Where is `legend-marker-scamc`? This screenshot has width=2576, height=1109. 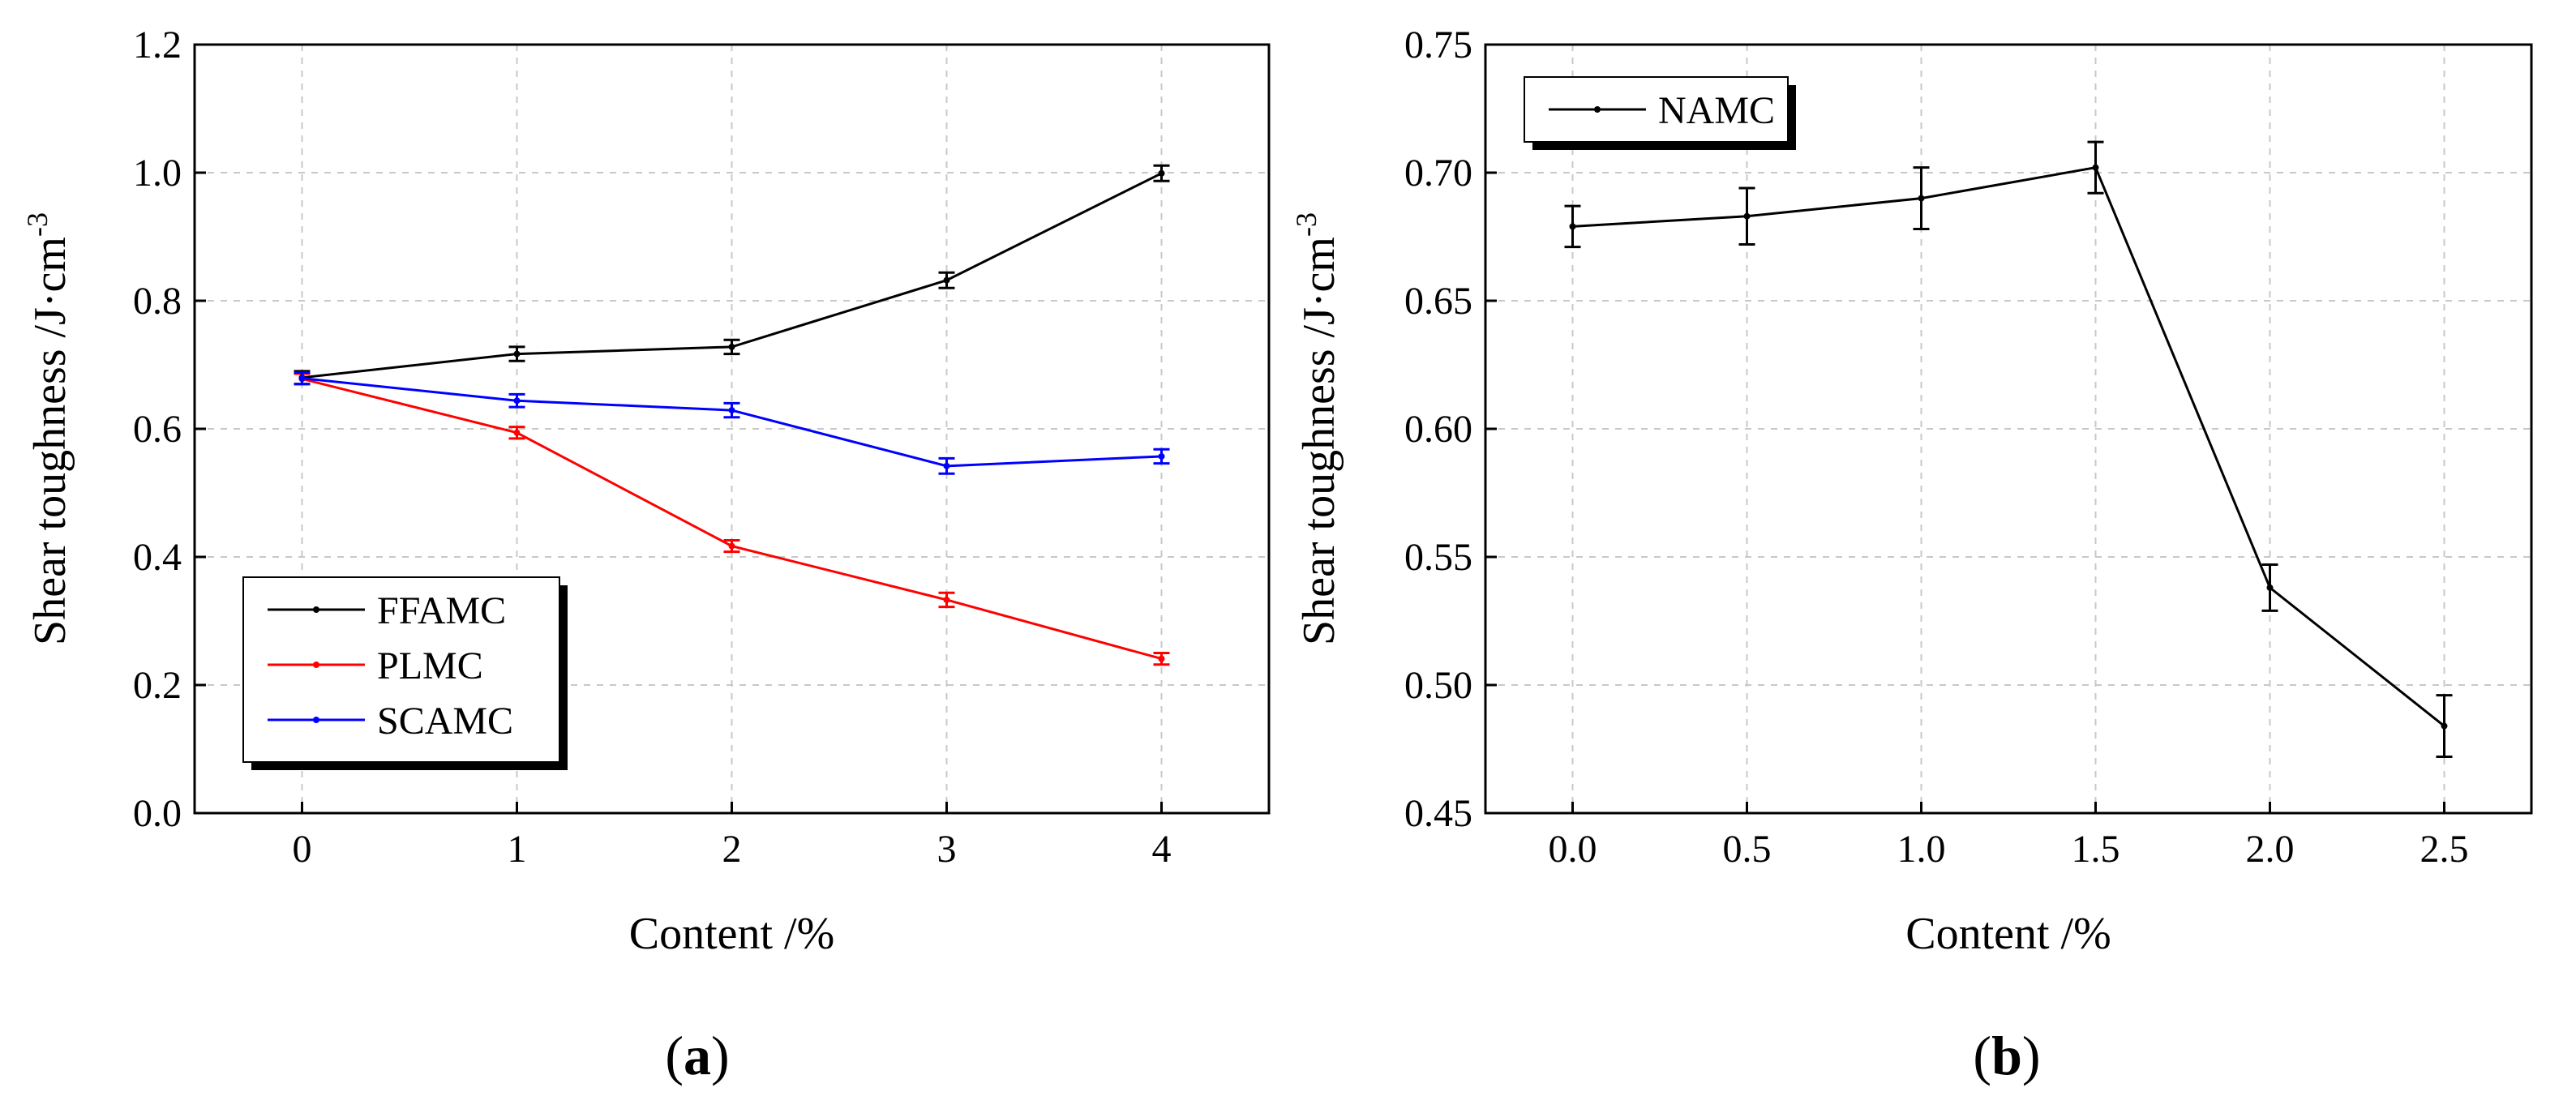
legend-marker-scamc is located at coordinates (316, 720).